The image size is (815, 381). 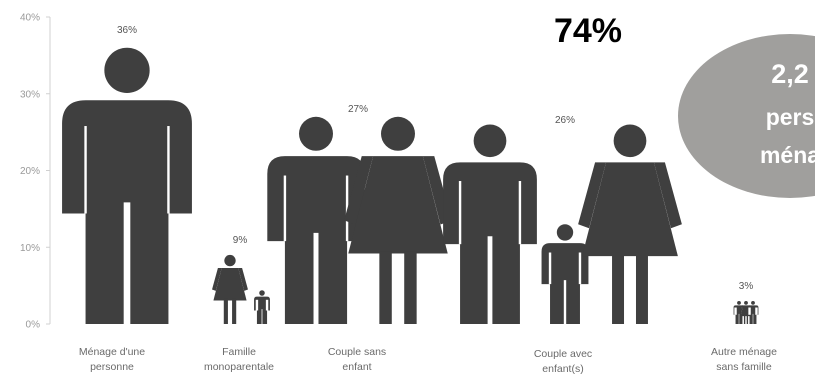 I want to click on value-label: 36%, so click(x=127, y=30).